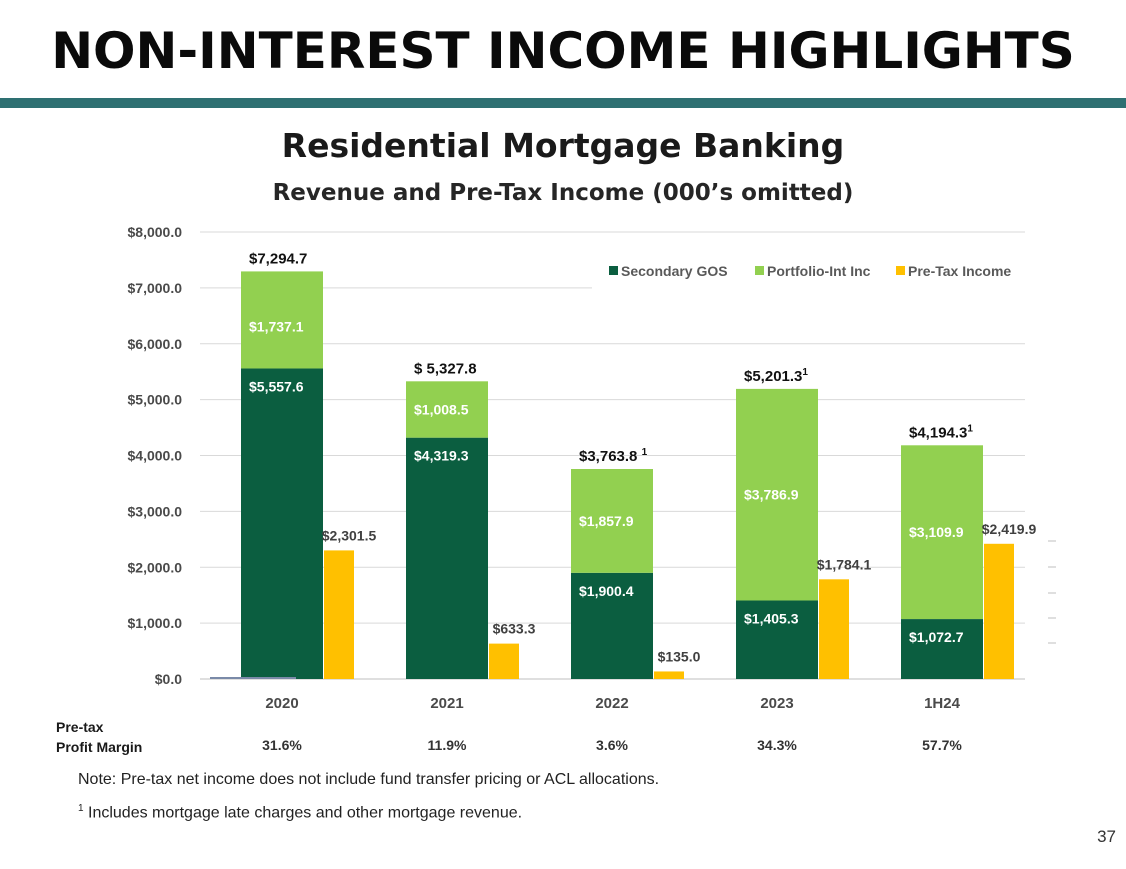  I want to click on data-label-secondary-gos: $4,319.3, so click(441, 456).